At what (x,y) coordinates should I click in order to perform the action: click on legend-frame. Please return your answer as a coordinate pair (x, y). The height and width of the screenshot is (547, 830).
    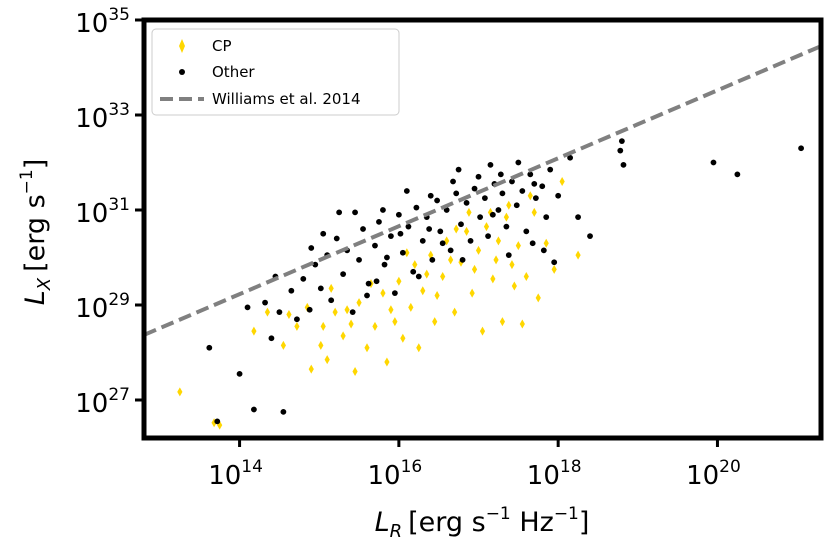
    Looking at the image, I should click on (275, 72).